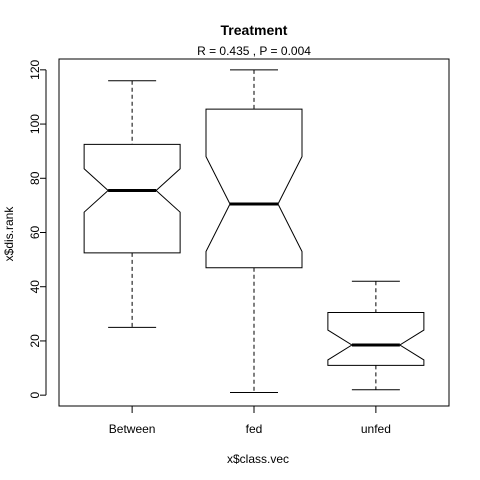 Image resolution: width=480 pixels, height=480 pixels. I want to click on box-unfed, so click(376, 335).